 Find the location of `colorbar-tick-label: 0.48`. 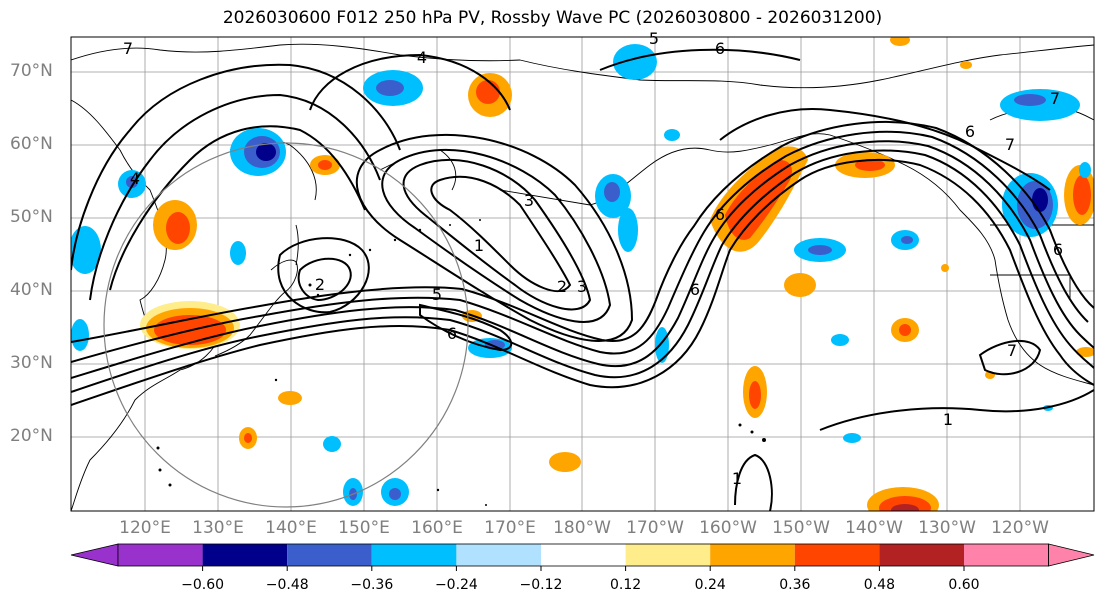

colorbar-tick-label: 0.48 is located at coordinates (879, 585).